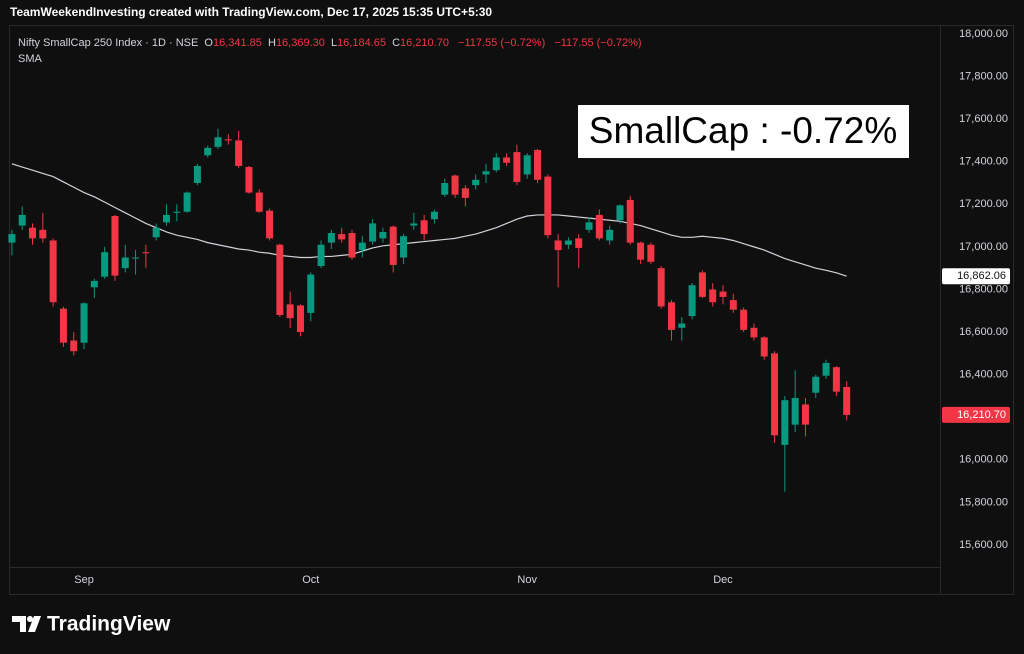  I want to click on logo-icon, so click(26, 624).